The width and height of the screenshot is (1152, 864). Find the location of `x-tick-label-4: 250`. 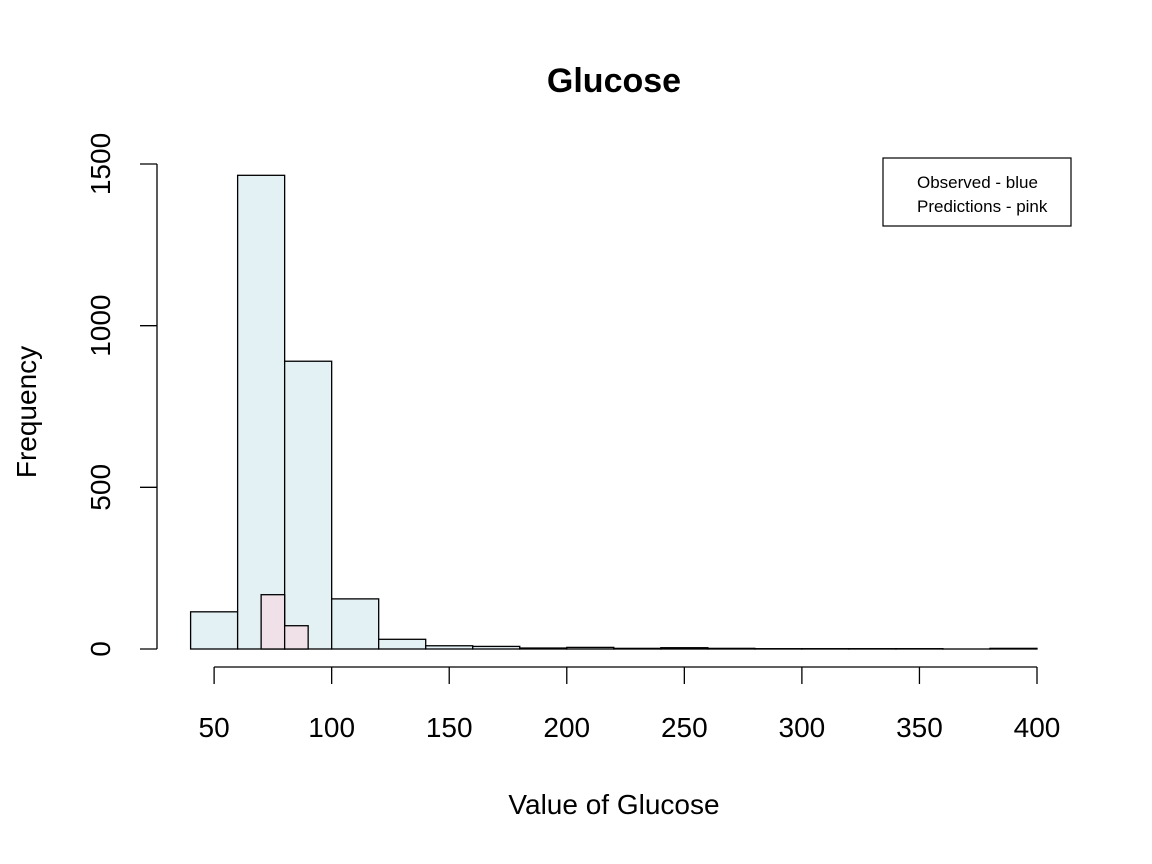

x-tick-label-4: 250 is located at coordinates (684, 727).